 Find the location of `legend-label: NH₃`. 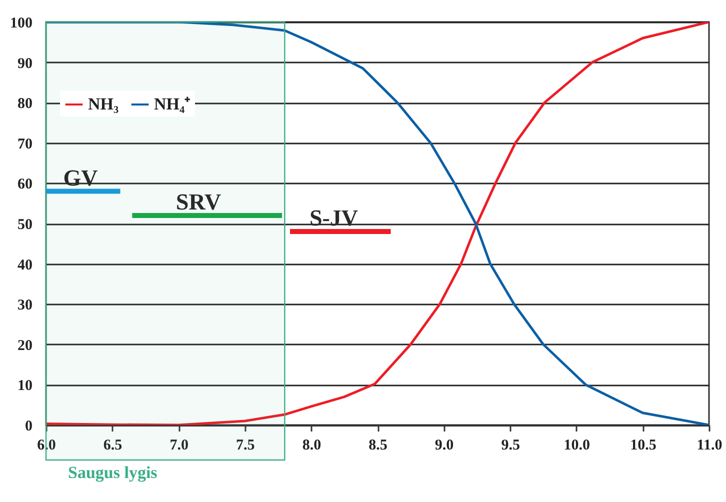

legend-label: NH₃ is located at coordinates (103, 104).